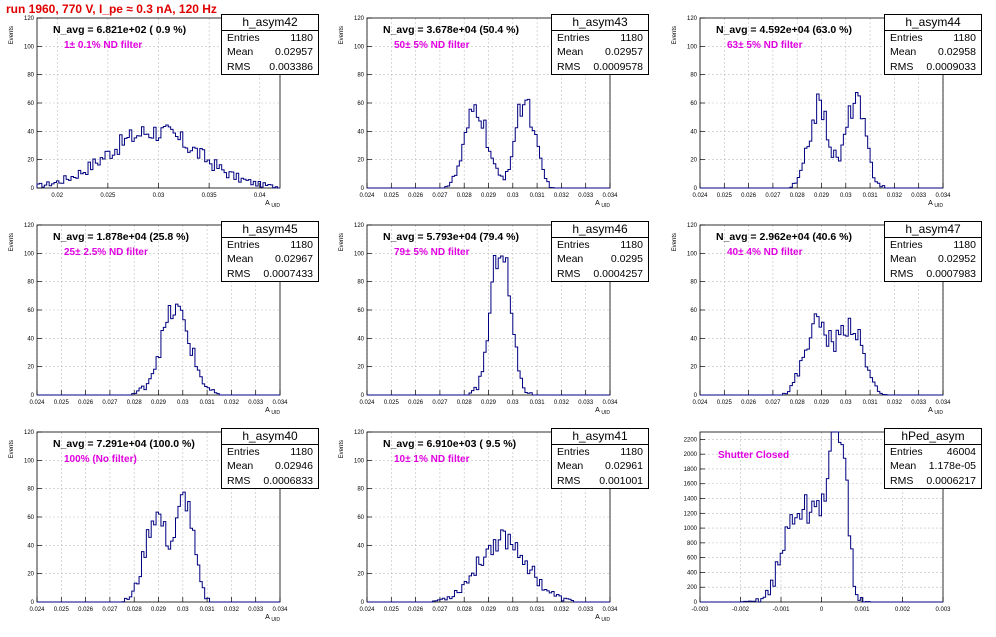 The image size is (996, 637). Describe the element at coordinates (822, 610) in the screenshot. I see `x-tick-label: 0` at that location.